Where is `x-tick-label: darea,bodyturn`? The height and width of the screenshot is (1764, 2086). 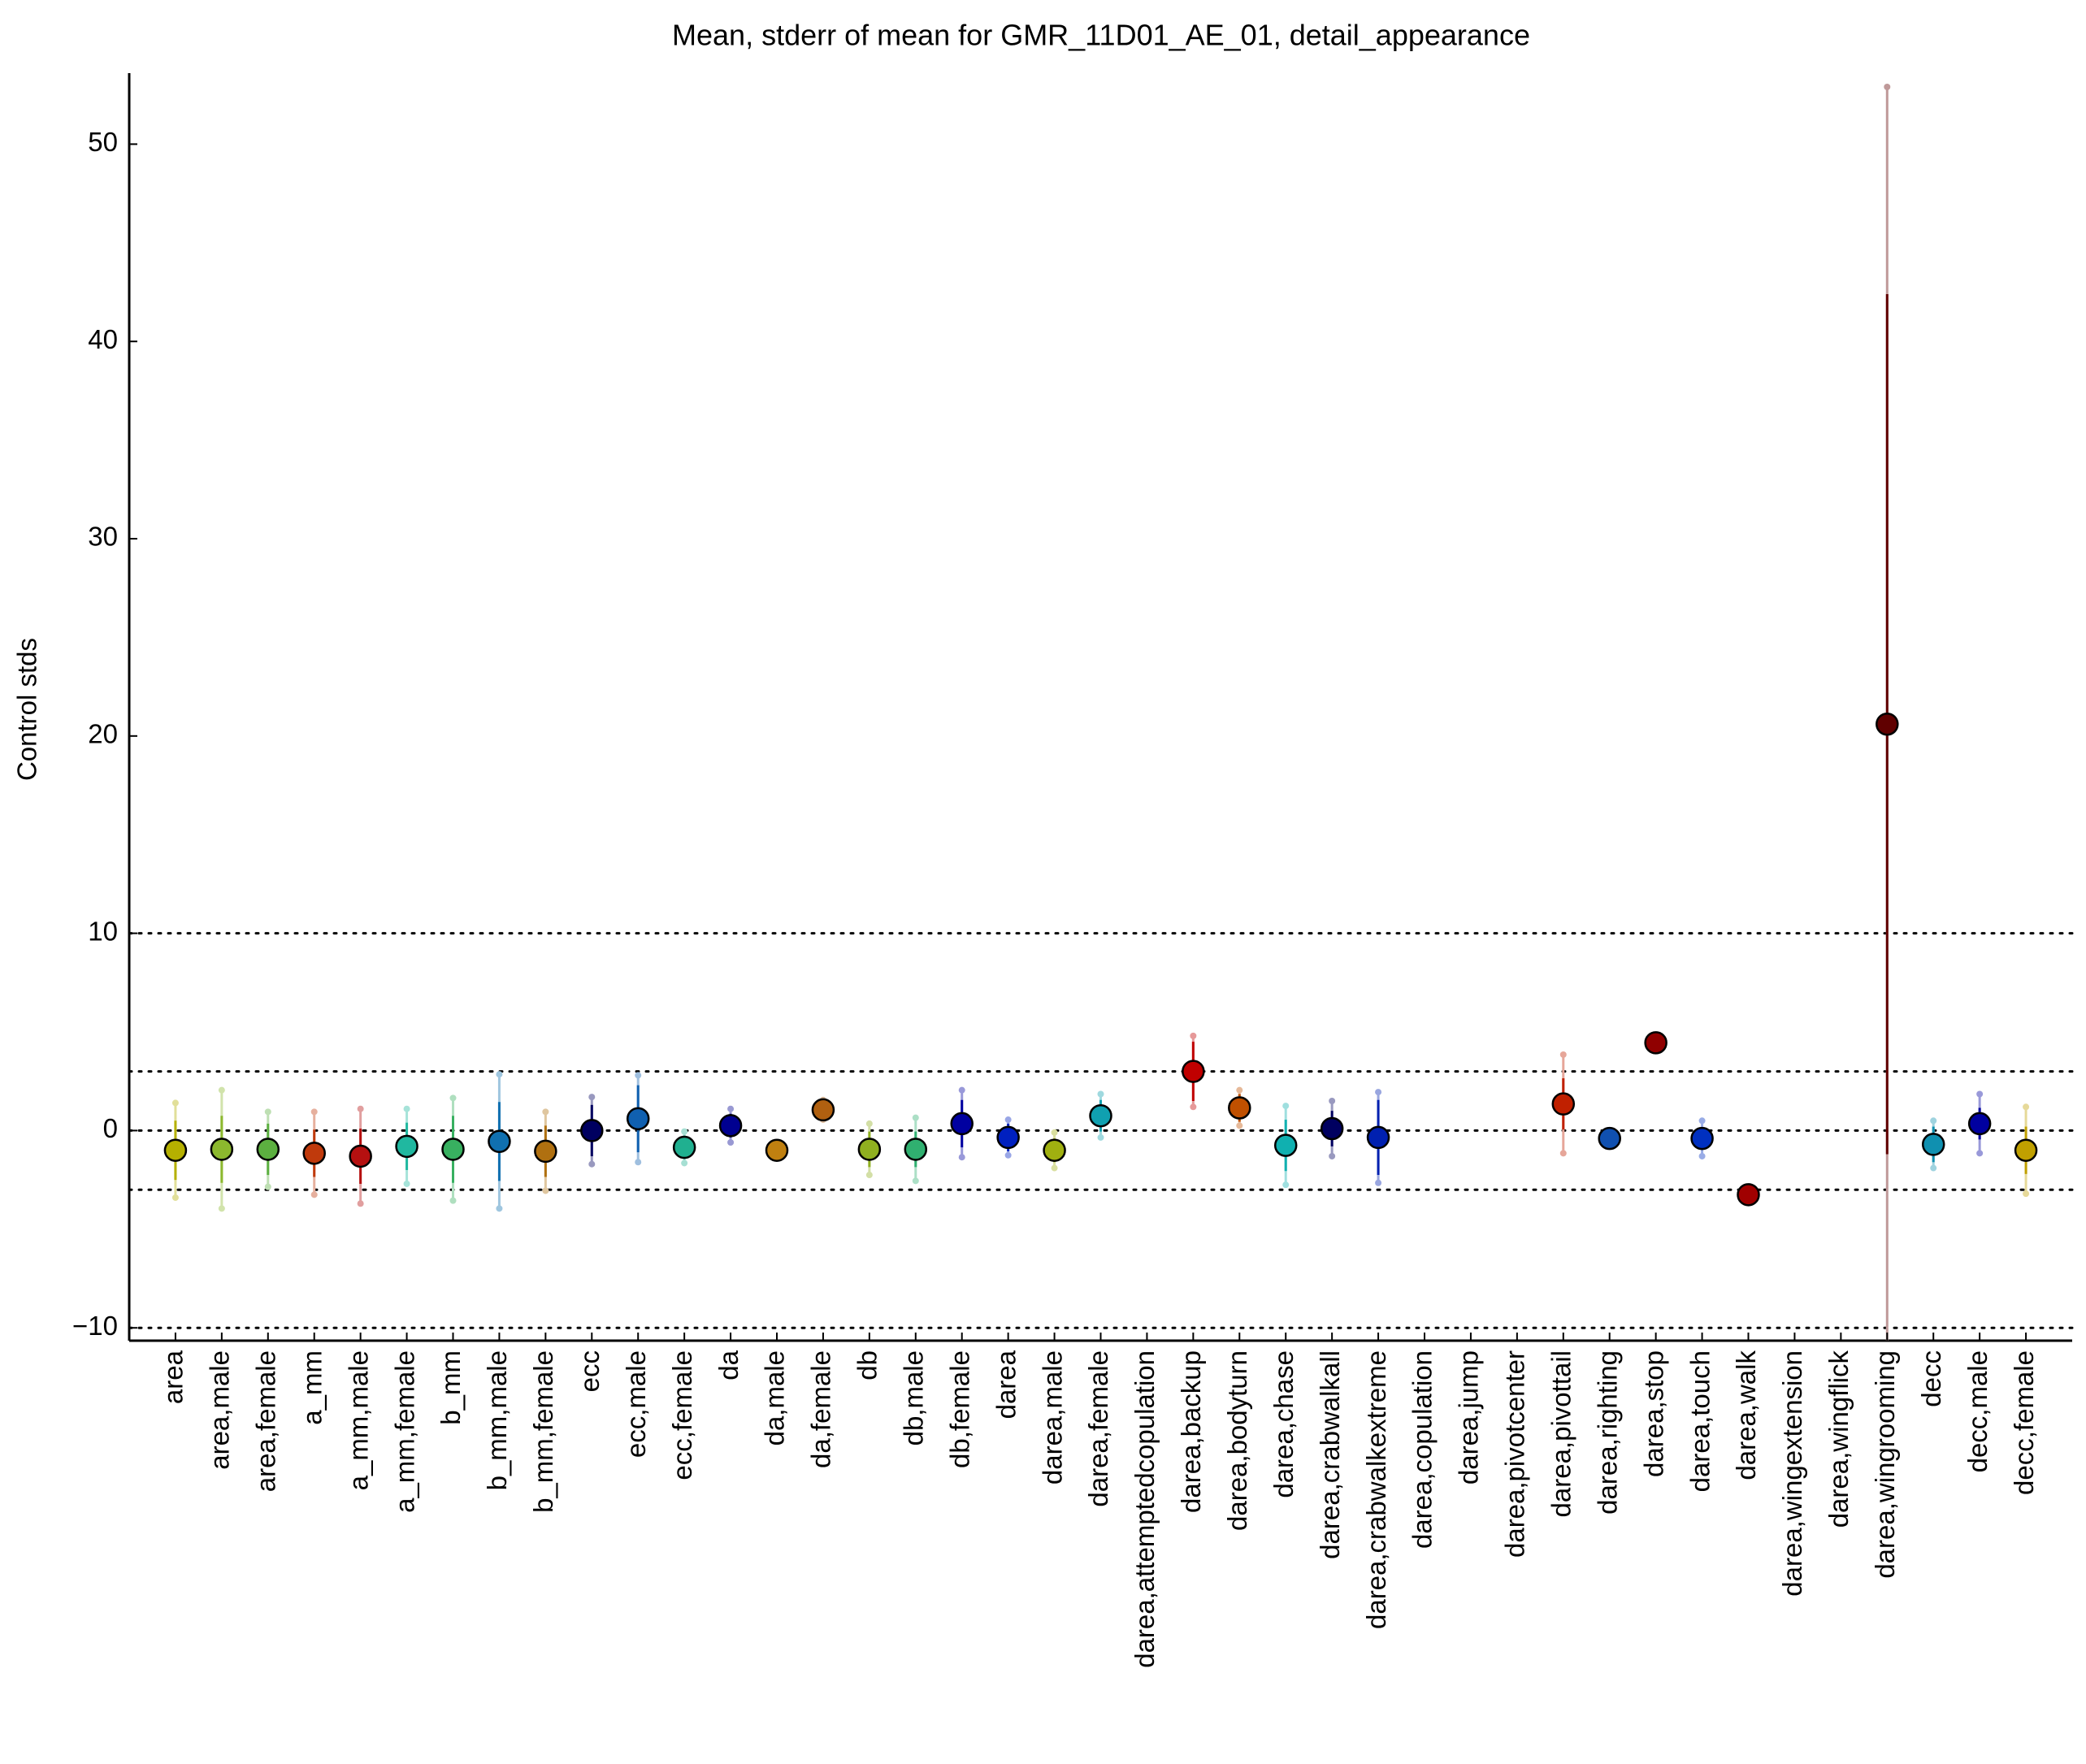
x-tick-label: darea,bodyturn is located at coordinates (1237, 1440).